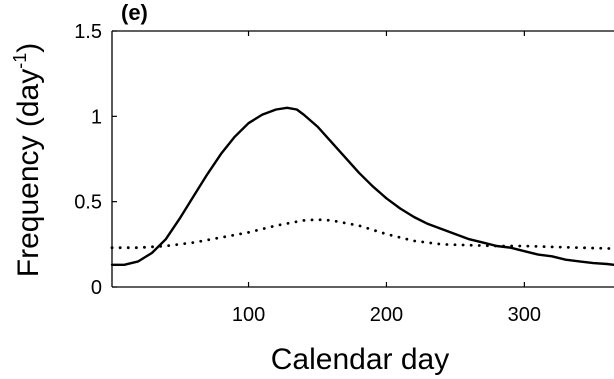 The image size is (614, 379). Describe the element at coordinates (362, 234) in the screenshot. I see `series-line-dotted` at that location.